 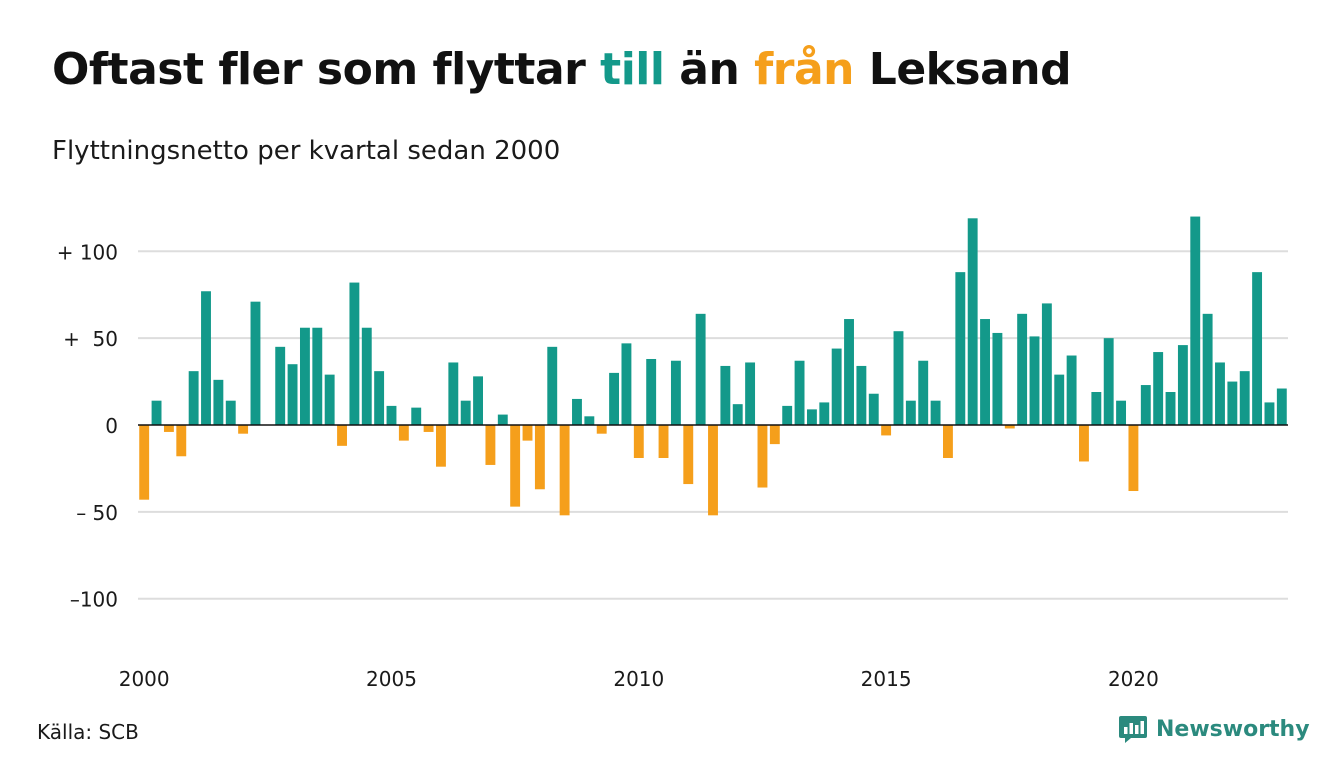 What do you see at coordinates (1133, 729) in the screenshot?
I see `chart-speech-bubble-icon` at bounding box center [1133, 729].